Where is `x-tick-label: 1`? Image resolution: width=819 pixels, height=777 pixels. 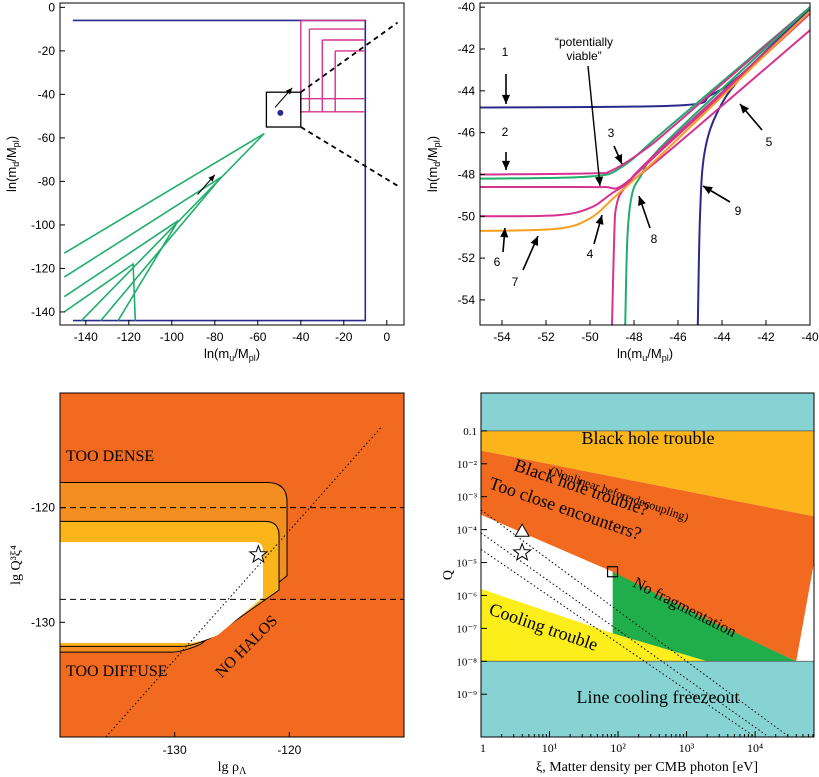 x-tick-label: 1 is located at coordinates (483, 748).